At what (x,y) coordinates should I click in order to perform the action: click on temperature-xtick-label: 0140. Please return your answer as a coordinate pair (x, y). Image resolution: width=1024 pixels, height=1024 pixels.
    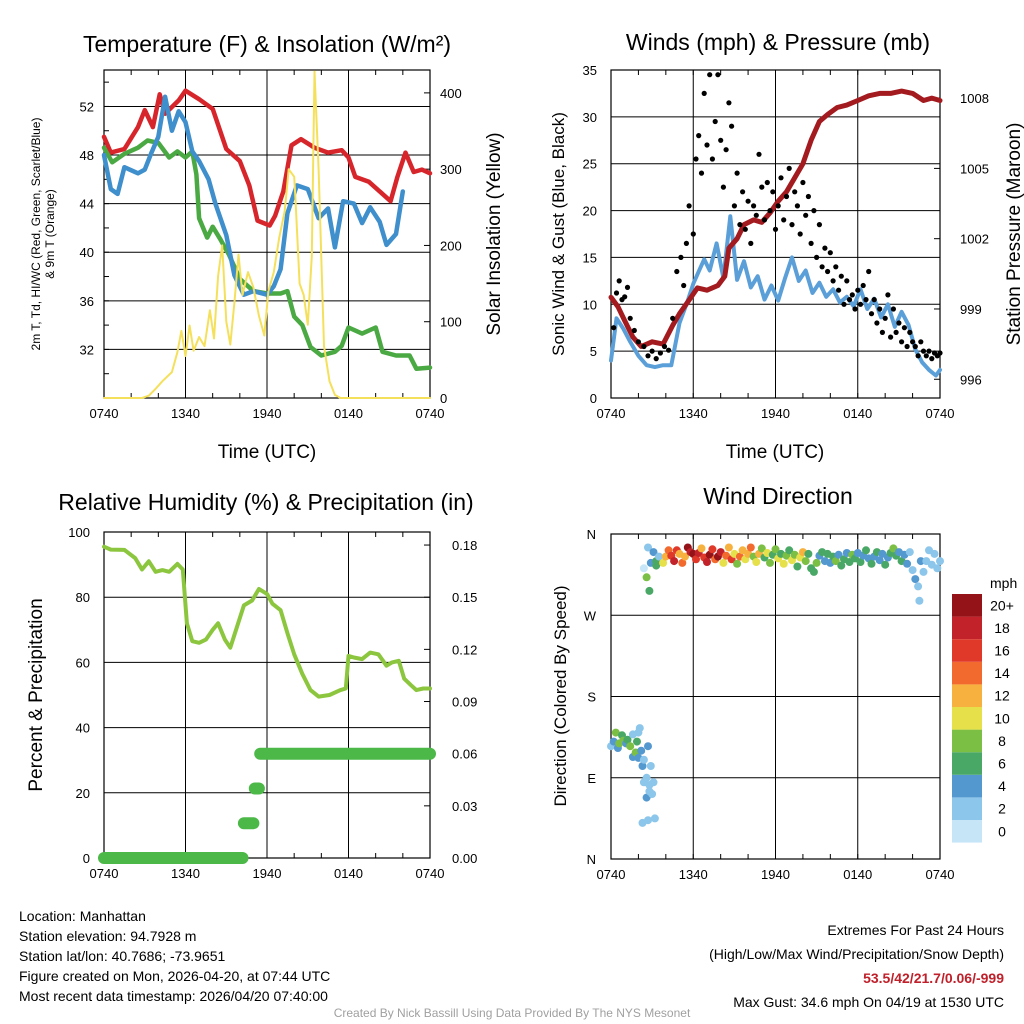
    Looking at the image, I should click on (348, 413).